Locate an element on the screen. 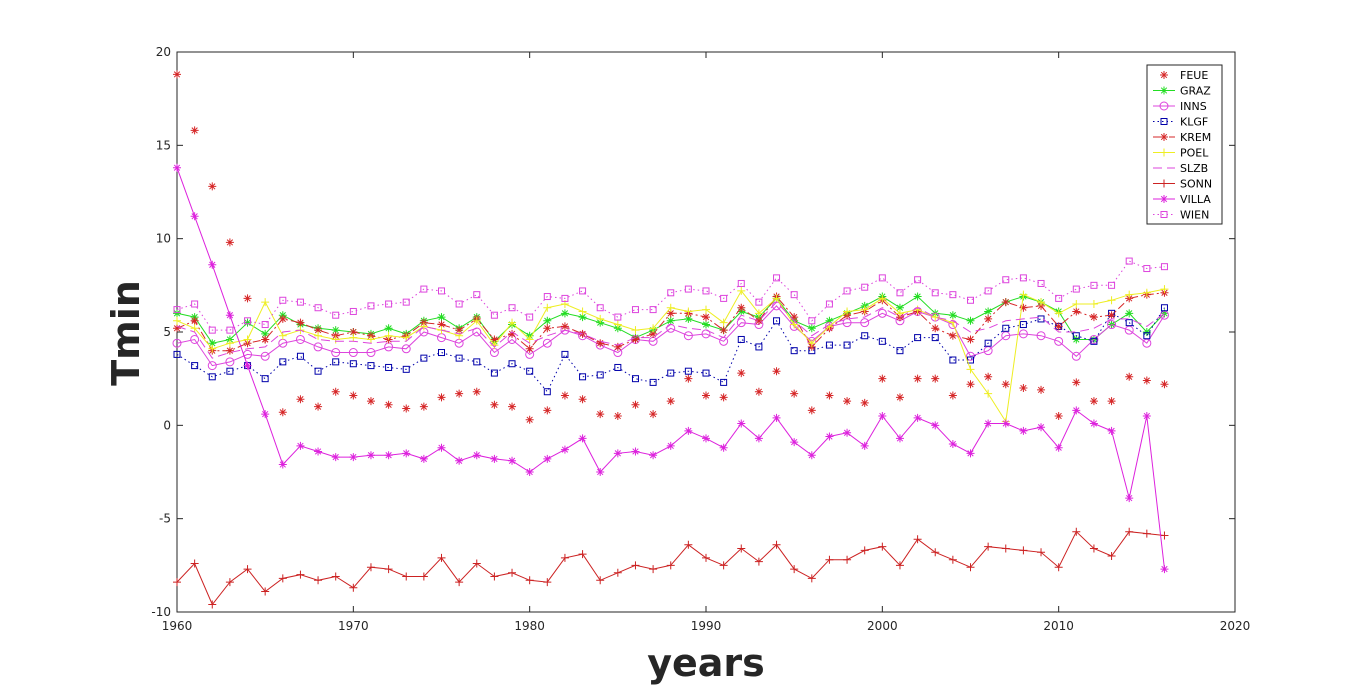 The width and height of the screenshot is (1366, 689). series-sonn is located at coordinates (671, 568).